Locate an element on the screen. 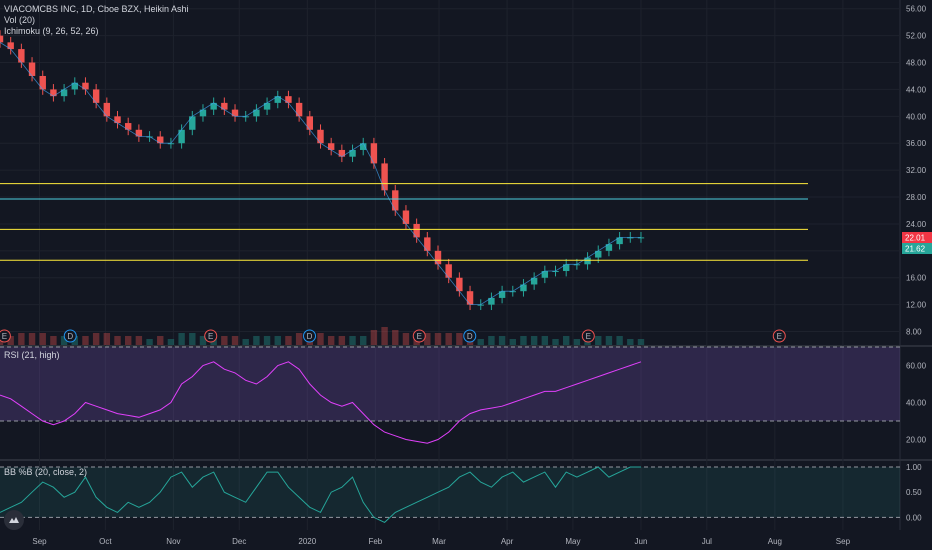 The height and width of the screenshot is (550, 932). time-axis: Sep Oct Nov Dec 2020 Feb Mar Apr May Jun Jul Aug Sep is located at coordinates (441, 541).